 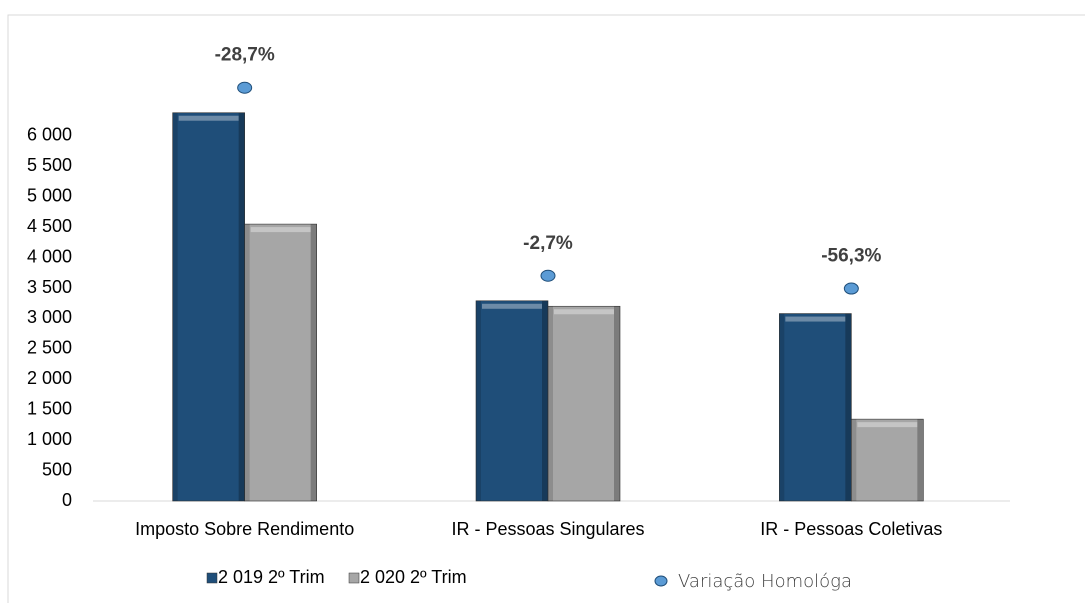 I want to click on y-tick-label: 5 000, so click(x=49, y=195).